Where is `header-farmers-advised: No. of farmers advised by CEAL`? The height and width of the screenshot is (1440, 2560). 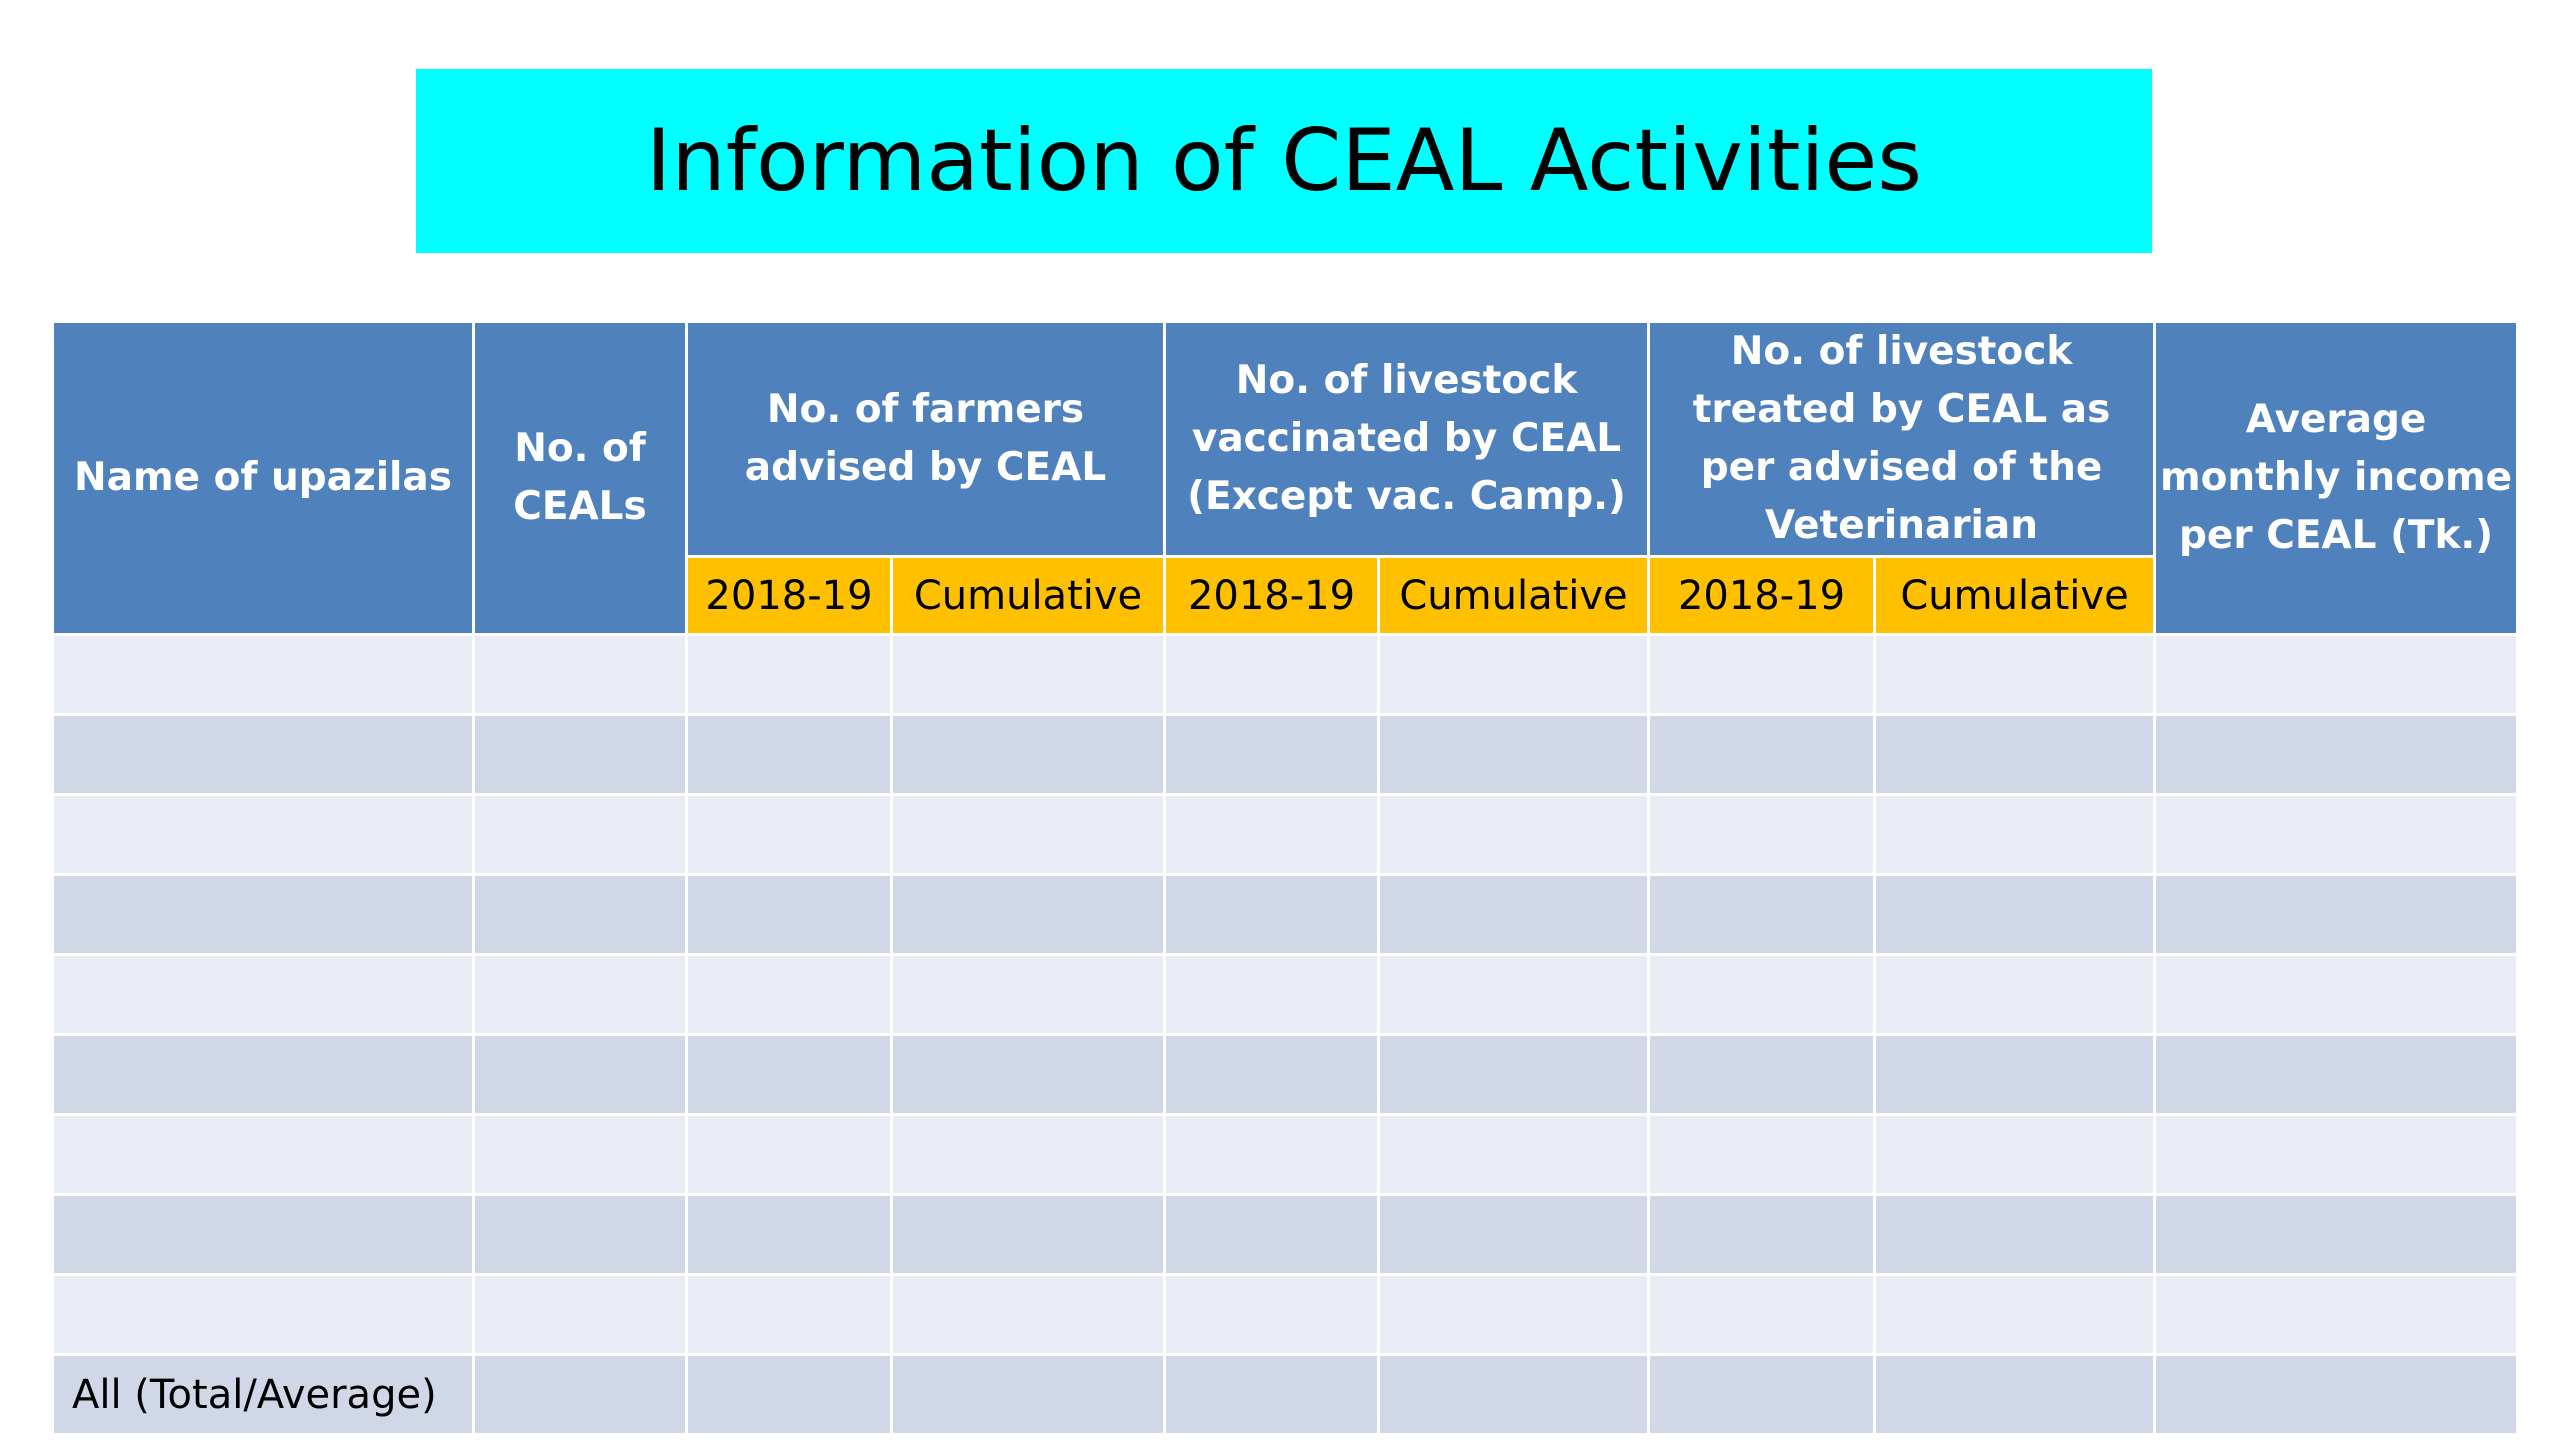 header-farmers-advised: No. of farmers advised by CEAL is located at coordinates (925, 439).